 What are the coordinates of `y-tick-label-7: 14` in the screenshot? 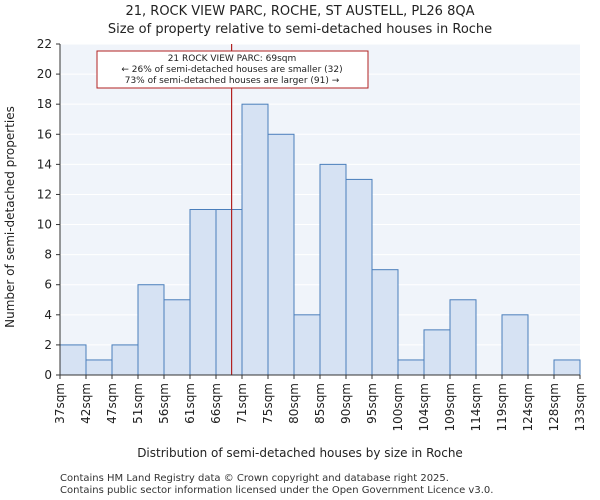 It's located at (44, 164).